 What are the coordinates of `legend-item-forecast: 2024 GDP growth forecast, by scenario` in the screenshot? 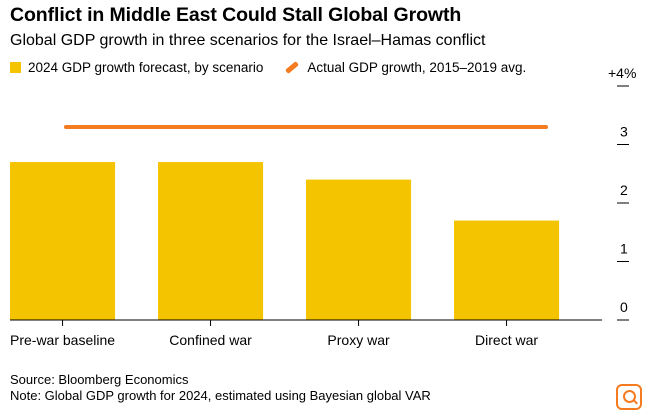 It's located at (136, 67).